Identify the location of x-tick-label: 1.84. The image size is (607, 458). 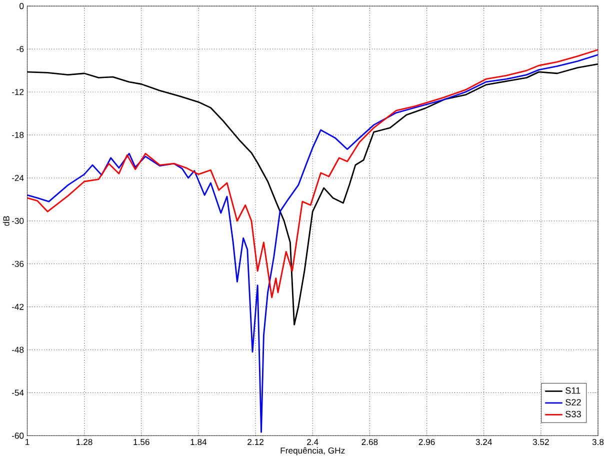
(198, 441).